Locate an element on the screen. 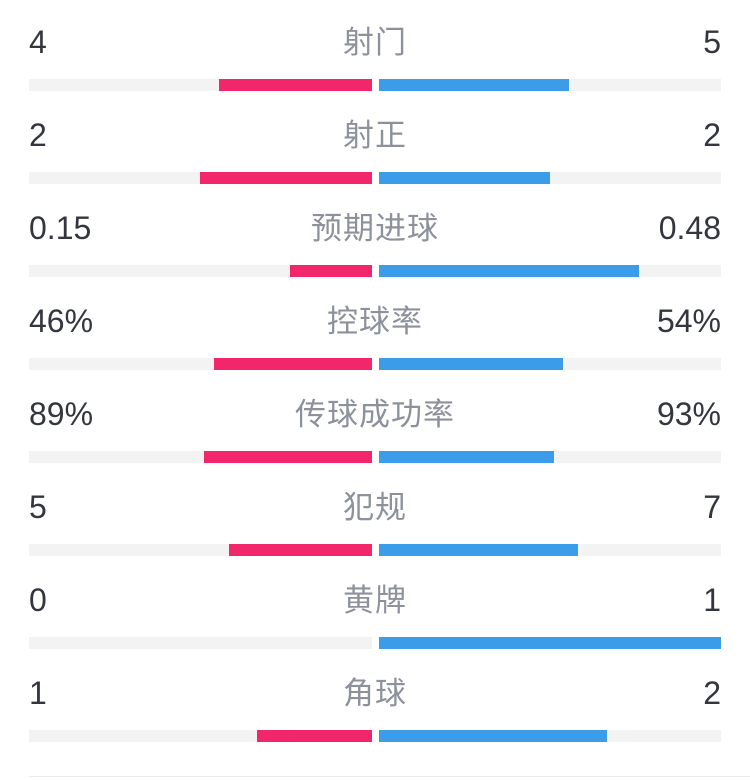 Image resolution: width=750 pixels, height=780 pixels. stat-row-5: 5 犯规 7 is located at coordinates (375, 521).